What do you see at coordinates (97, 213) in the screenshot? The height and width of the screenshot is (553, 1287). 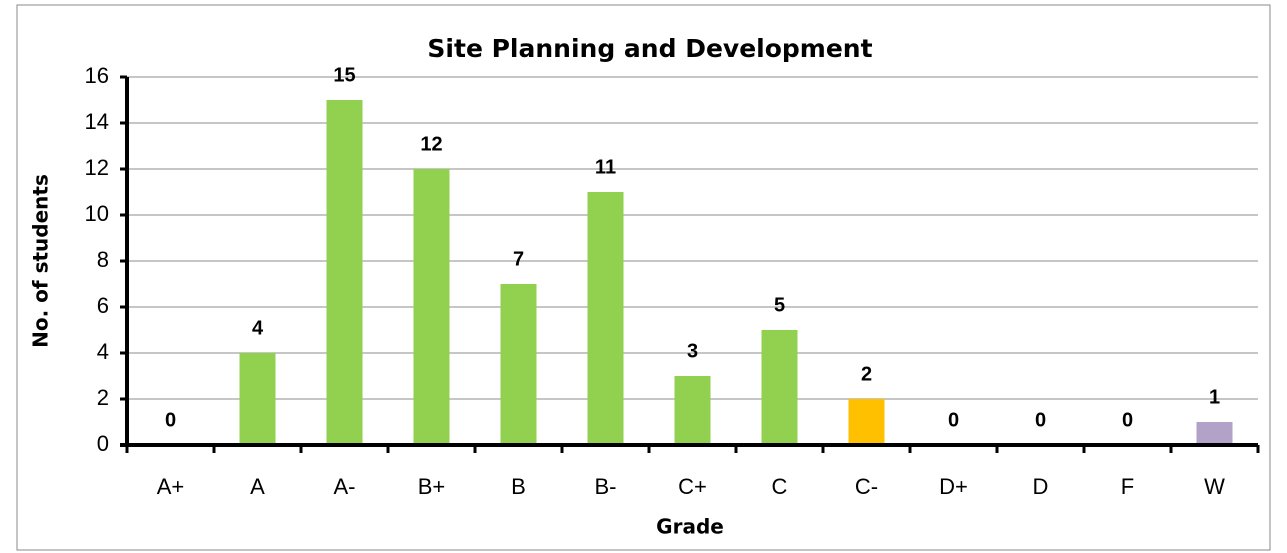 I see `y-tick-label: 10` at bounding box center [97, 213].